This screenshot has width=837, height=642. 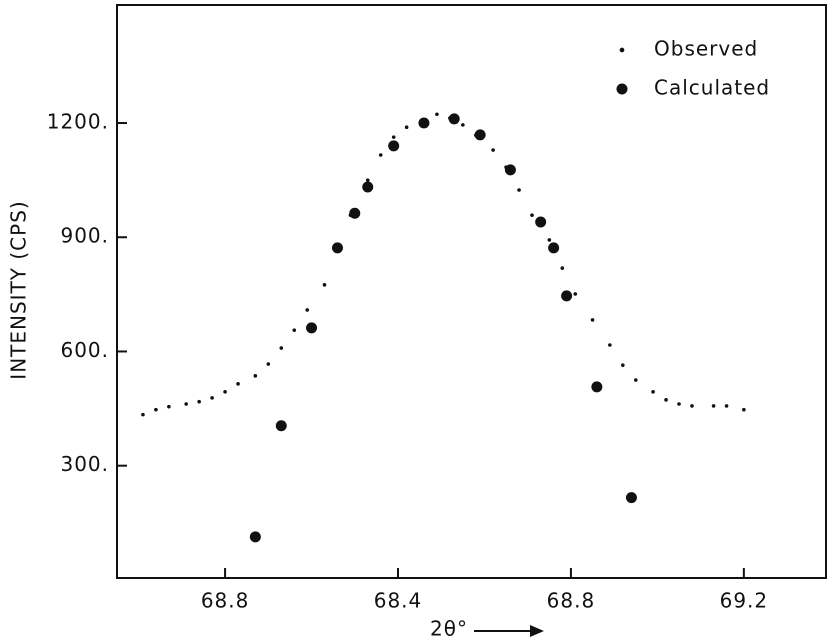 What do you see at coordinates (706, 49) in the screenshot?
I see `legend-label: Observed` at bounding box center [706, 49].